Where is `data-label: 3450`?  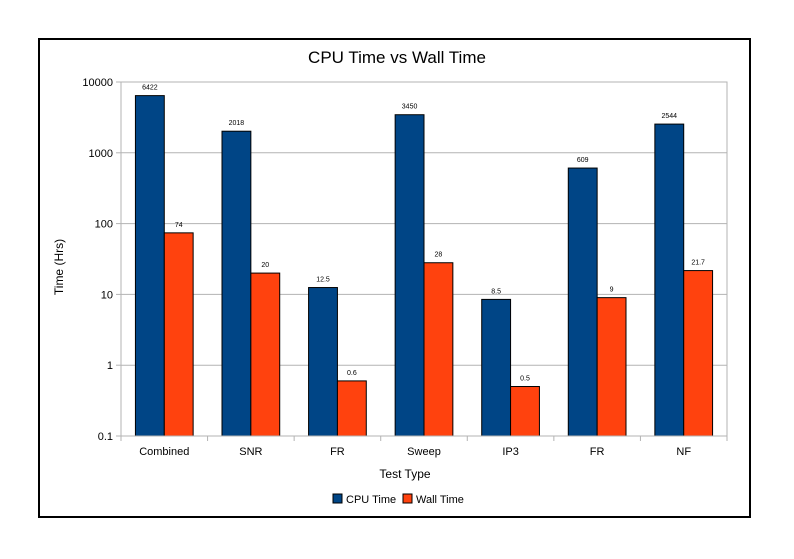 data-label: 3450 is located at coordinates (410, 107).